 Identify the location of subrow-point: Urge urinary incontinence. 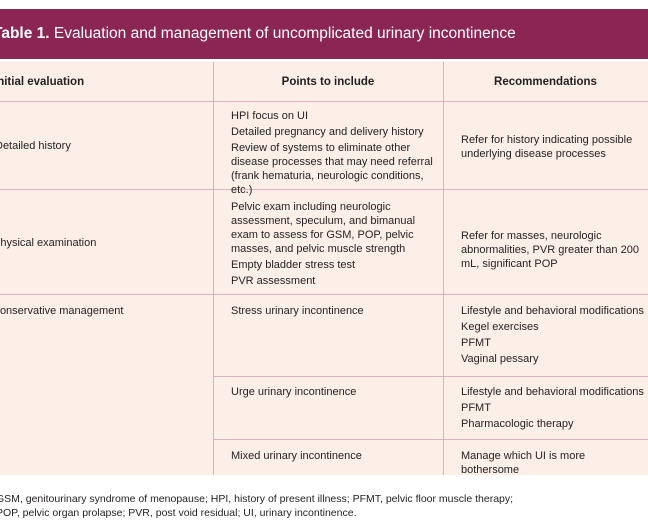
(294, 392).